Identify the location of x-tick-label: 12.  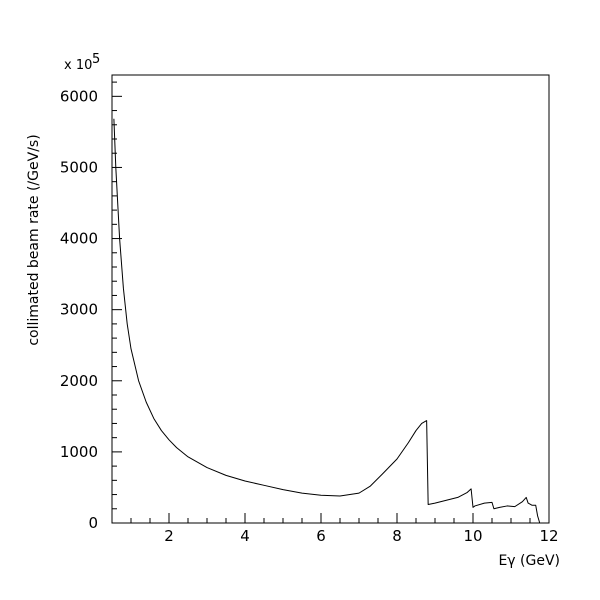
(548, 536).